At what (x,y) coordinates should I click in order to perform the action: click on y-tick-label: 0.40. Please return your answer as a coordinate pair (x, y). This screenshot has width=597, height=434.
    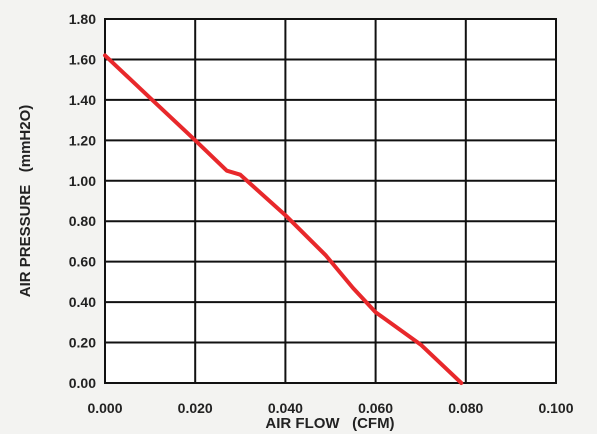
    Looking at the image, I should click on (82, 302).